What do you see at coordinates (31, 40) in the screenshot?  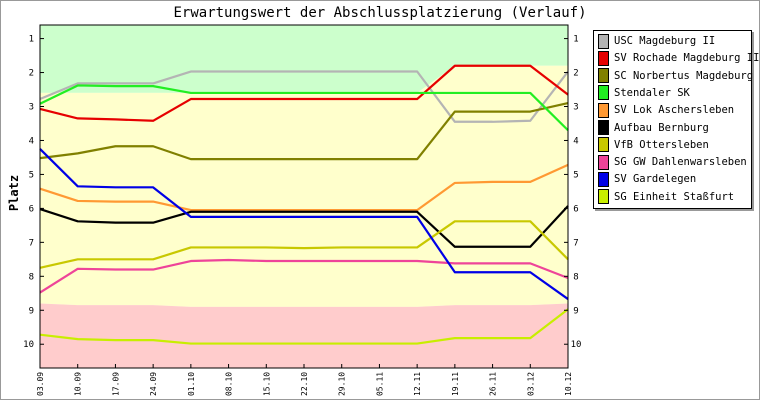 I see `y-tick-label-left: 1` at bounding box center [31, 40].